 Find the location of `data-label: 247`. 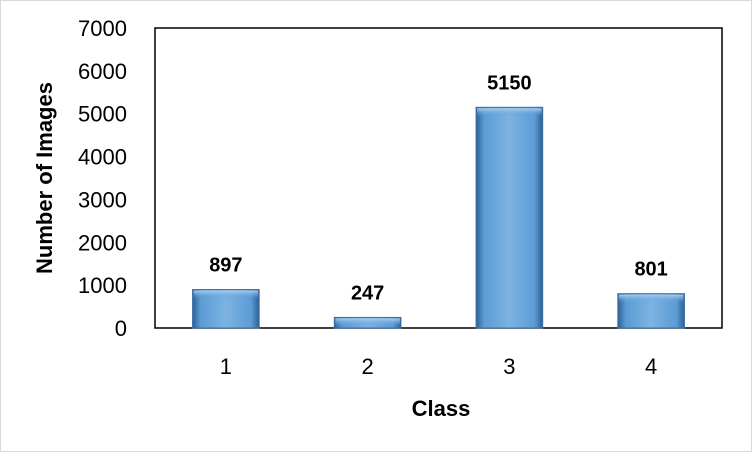

data-label: 247 is located at coordinates (367, 293).